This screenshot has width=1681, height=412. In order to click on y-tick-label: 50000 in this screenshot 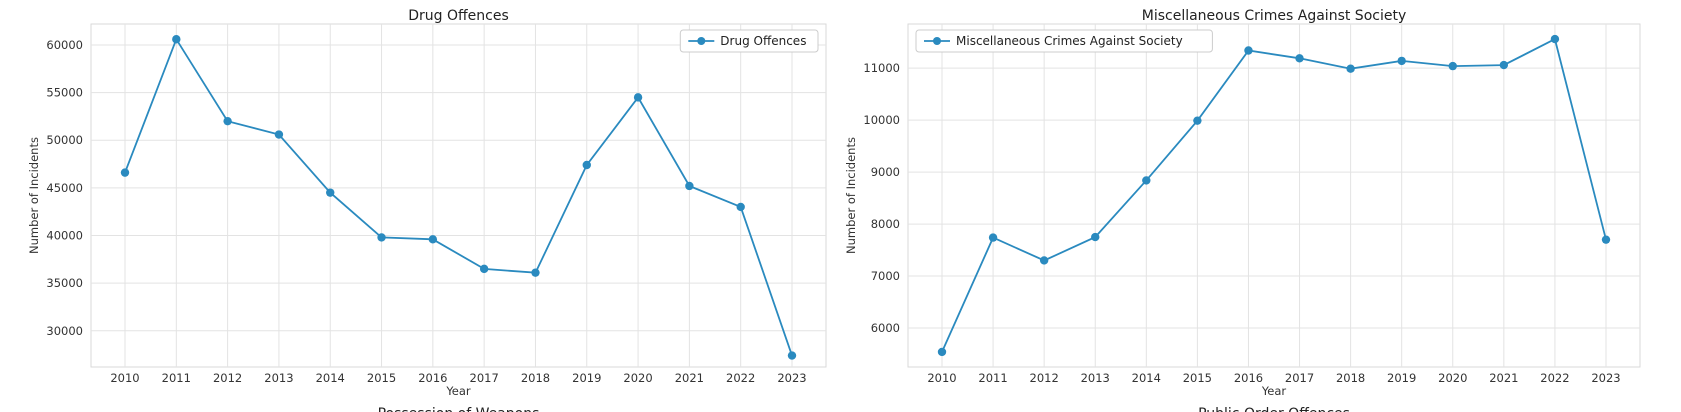, I will do `click(64, 140)`.